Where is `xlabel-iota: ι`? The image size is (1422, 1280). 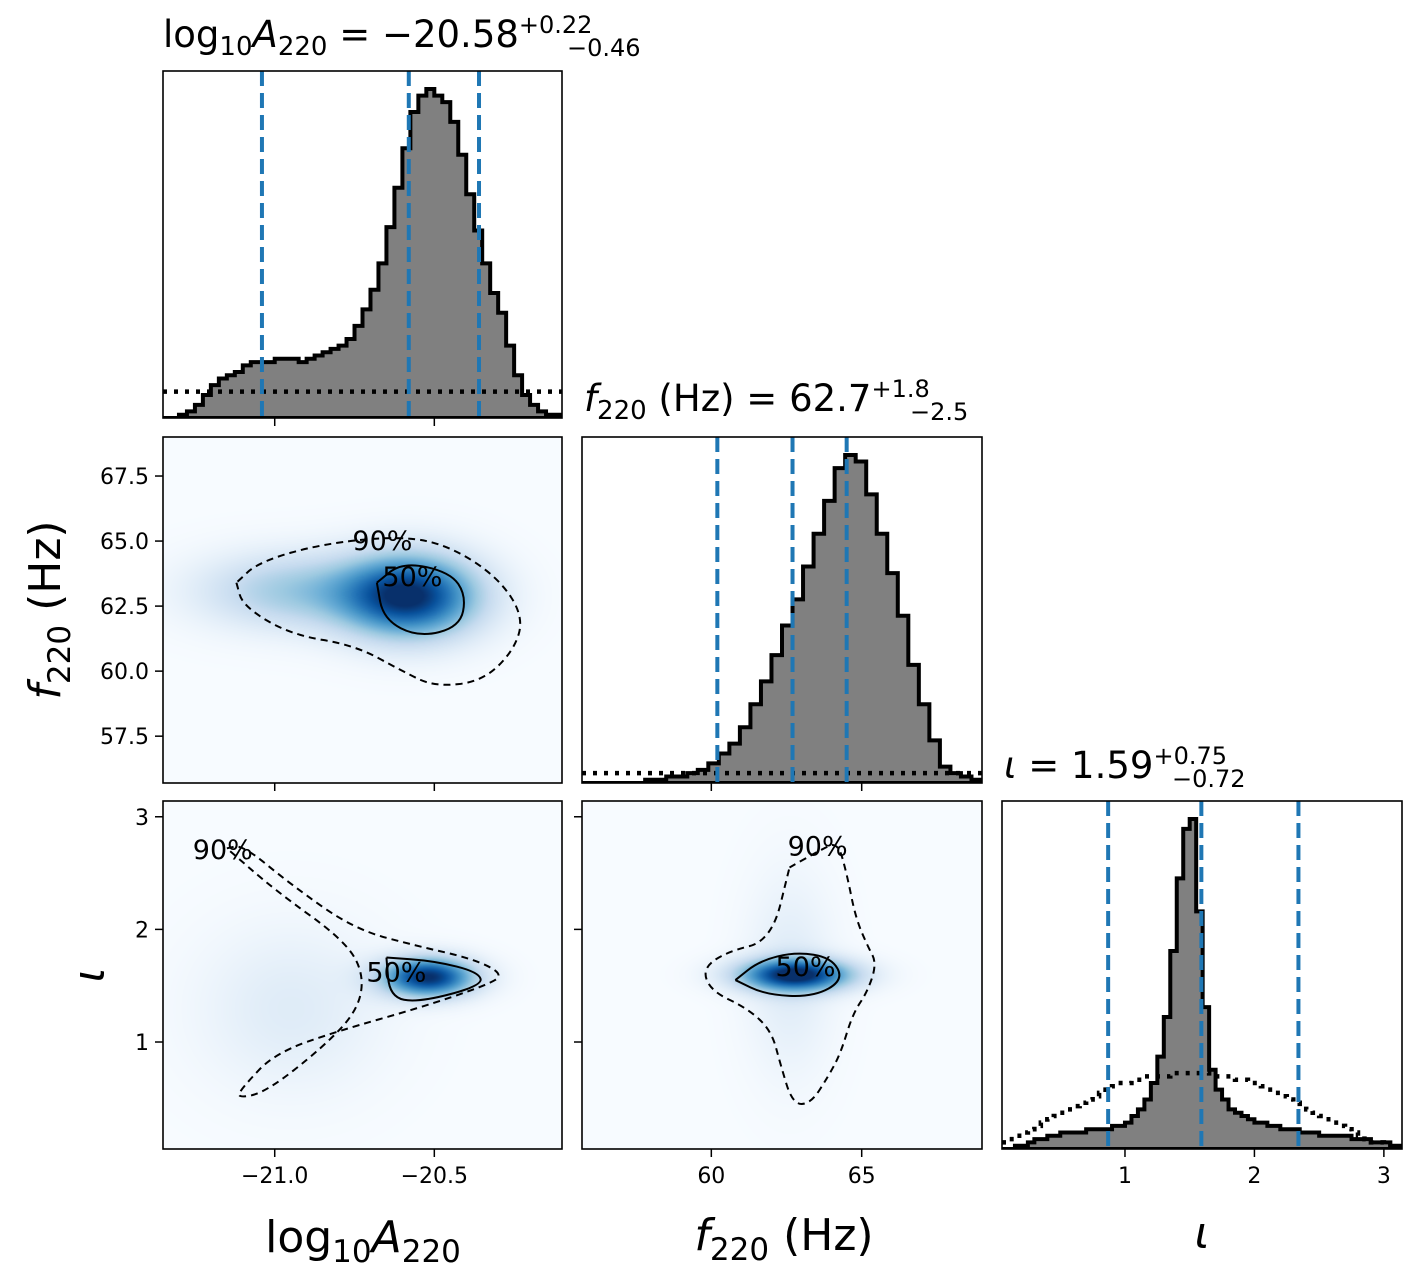 xlabel-iota: ι is located at coordinates (1202, 1233).